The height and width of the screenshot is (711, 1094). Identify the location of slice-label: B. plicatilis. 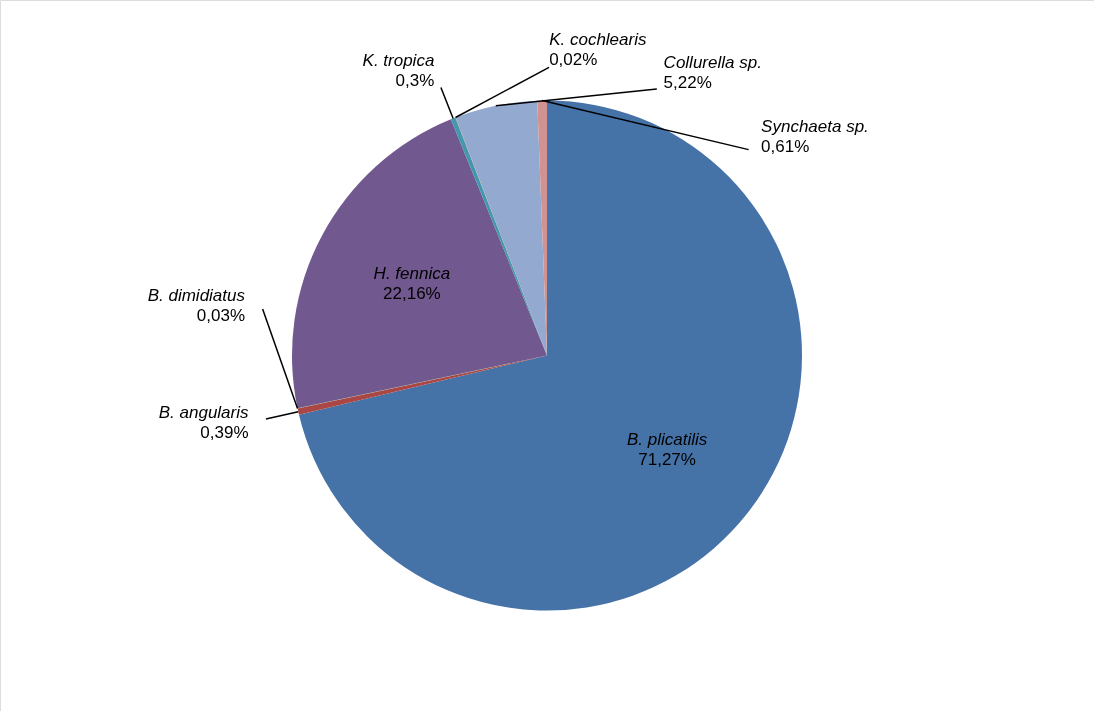
(667, 440).